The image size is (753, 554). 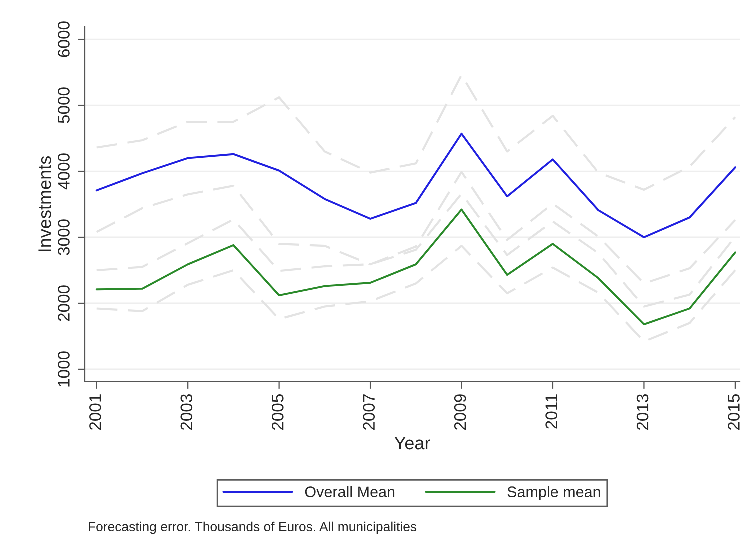 I want to click on y-axis-title: Investments, so click(x=45, y=204).